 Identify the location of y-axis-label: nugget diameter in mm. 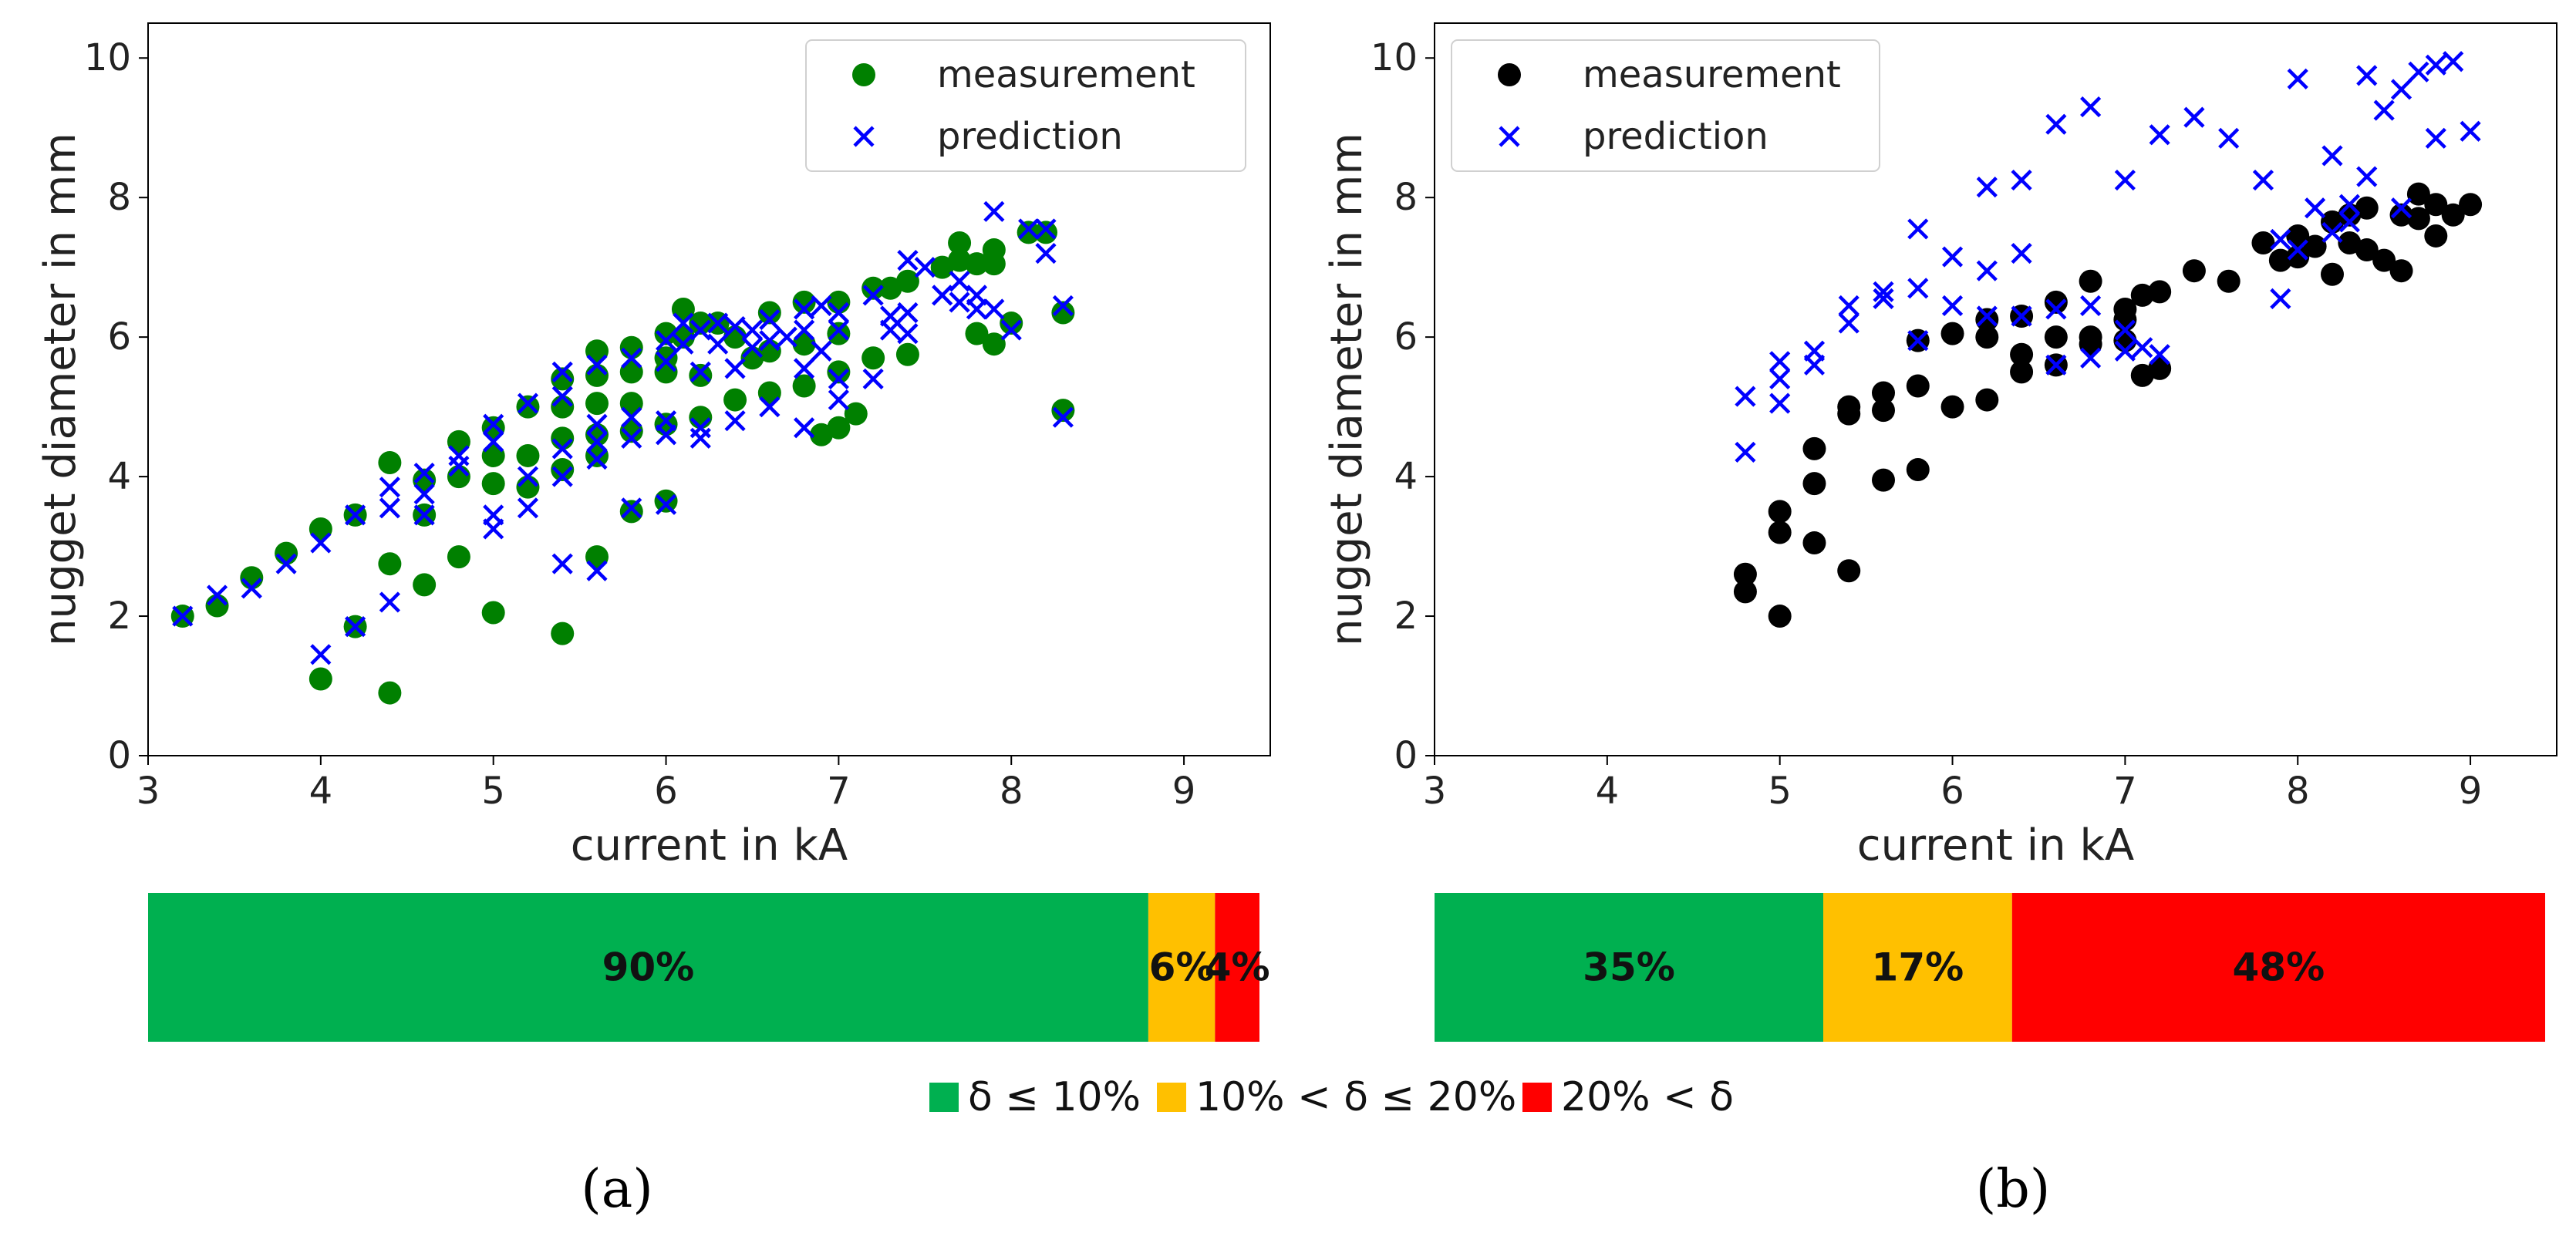
(60, 389).